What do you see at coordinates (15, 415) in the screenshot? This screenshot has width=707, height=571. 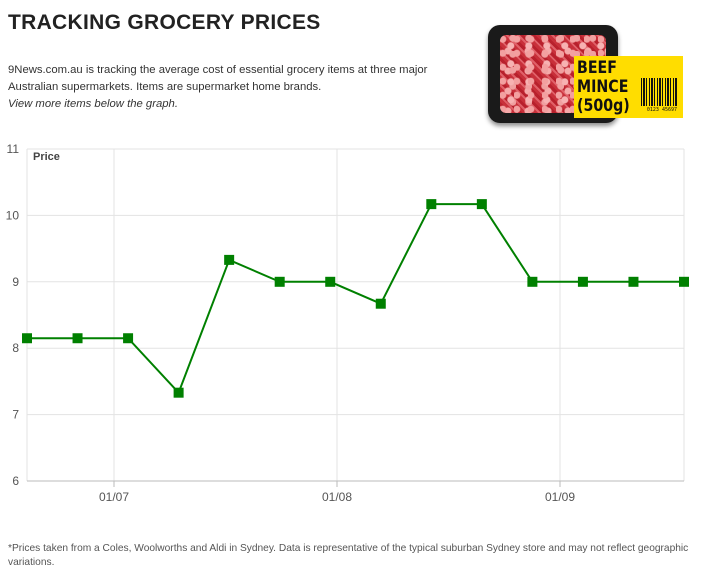 I see `y-tick-label: 7` at bounding box center [15, 415].